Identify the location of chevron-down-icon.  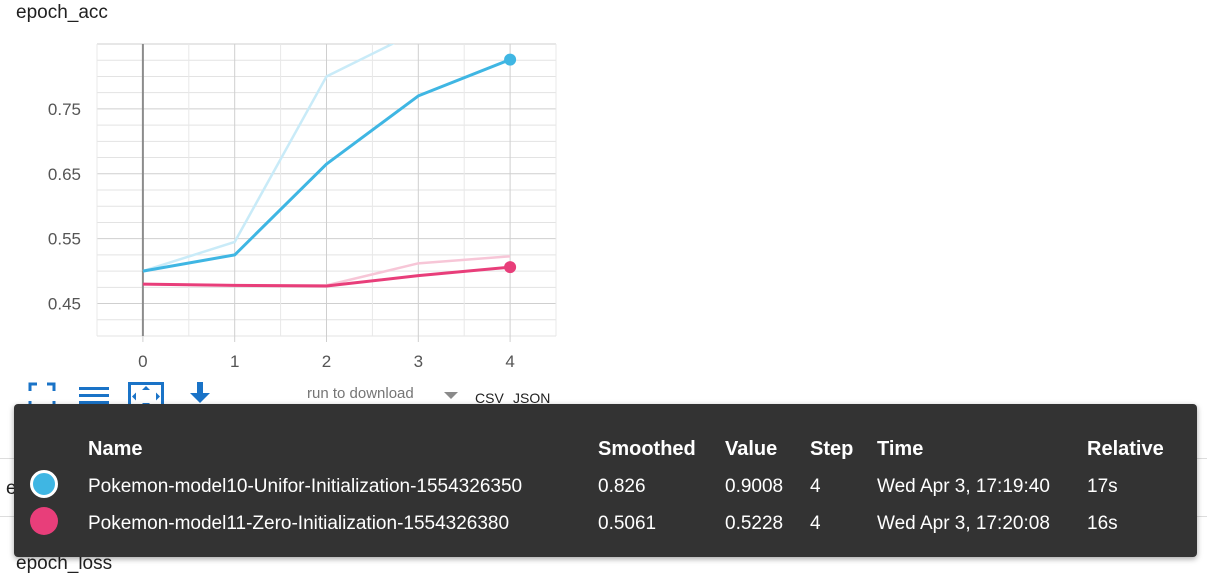
(451, 395).